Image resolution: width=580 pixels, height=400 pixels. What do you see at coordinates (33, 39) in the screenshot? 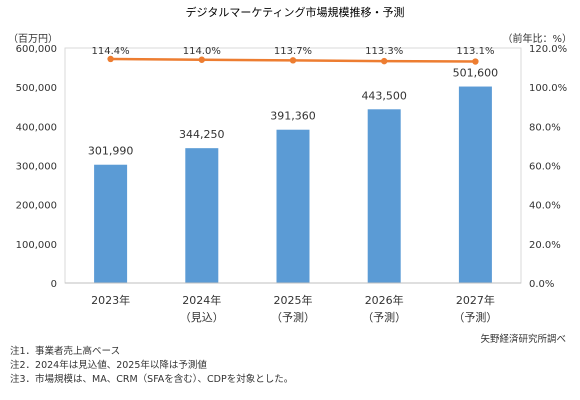
I see `left-axis-unit: （百万円）` at bounding box center [33, 39].